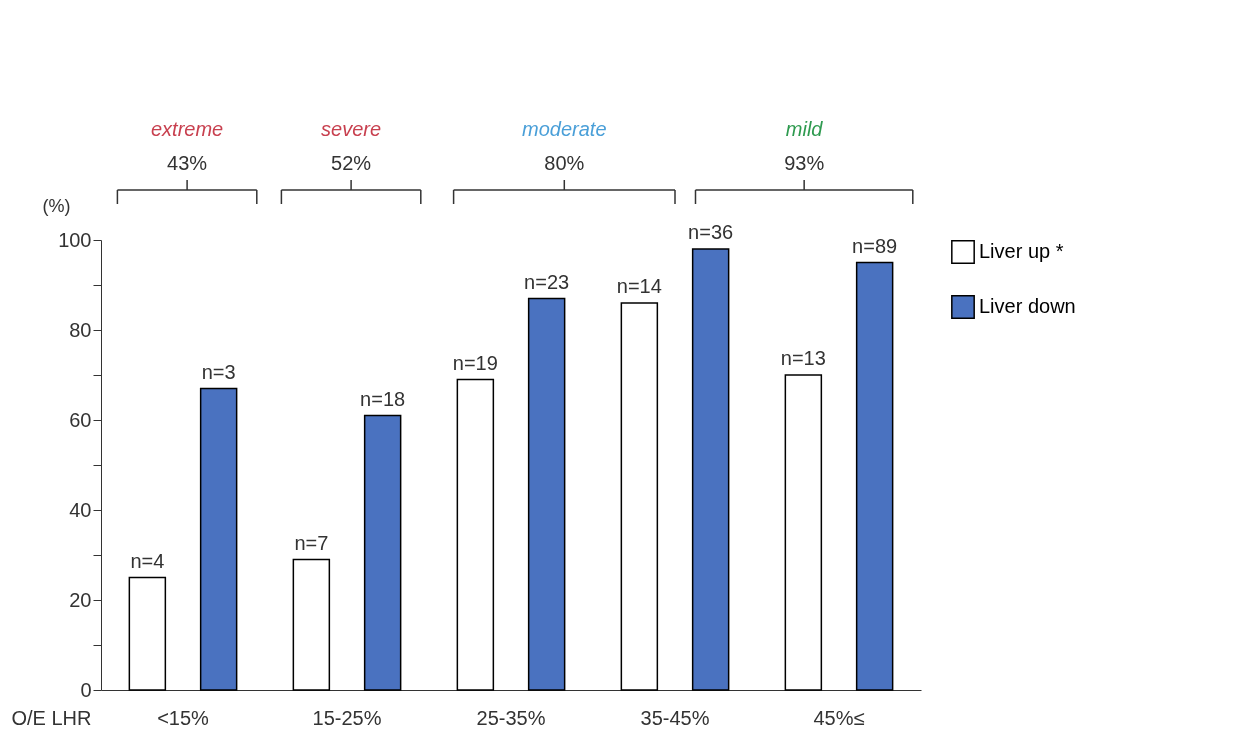 The image size is (1250, 742). Describe the element at coordinates (804, 129) in the screenshot. I see `text: mild` at that location.